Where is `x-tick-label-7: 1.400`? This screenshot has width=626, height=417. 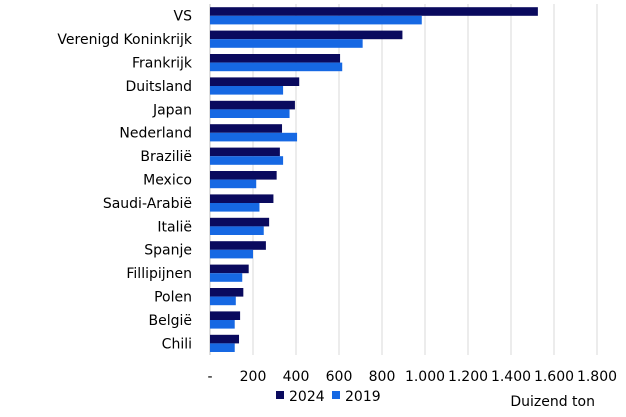
x-tick-label-7: 1.400 is located at coordinates (511, 377).